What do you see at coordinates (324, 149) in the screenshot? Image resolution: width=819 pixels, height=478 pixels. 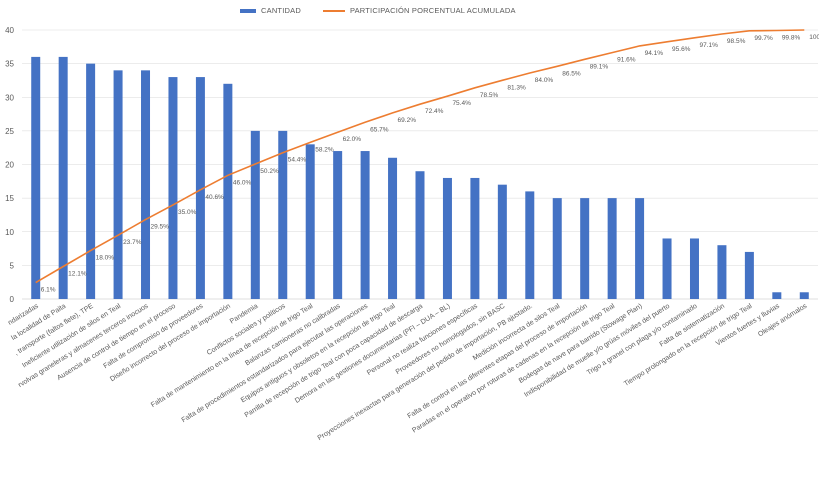 I see `cumulative-data-label: 58.2%` at bounding box center [324, 149].